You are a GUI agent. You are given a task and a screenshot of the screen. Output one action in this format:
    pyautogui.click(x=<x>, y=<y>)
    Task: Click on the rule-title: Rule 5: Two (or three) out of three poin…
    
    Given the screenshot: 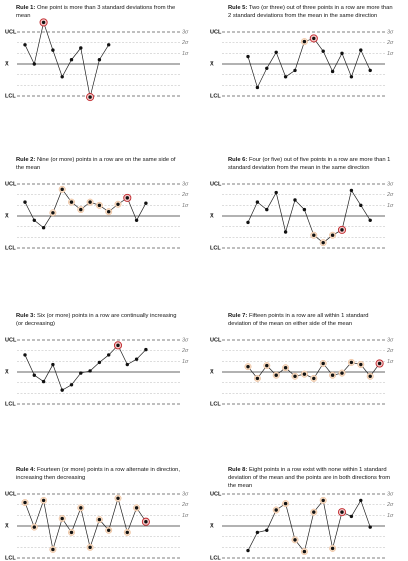 What is the action you would take?
    pyautogui.click(x=310, y=12)
    